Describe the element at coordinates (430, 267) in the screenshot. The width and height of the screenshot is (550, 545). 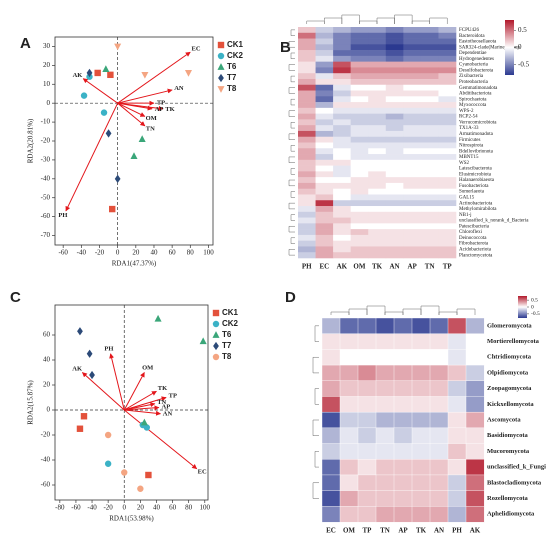
I see `column-label: TN` at that location.